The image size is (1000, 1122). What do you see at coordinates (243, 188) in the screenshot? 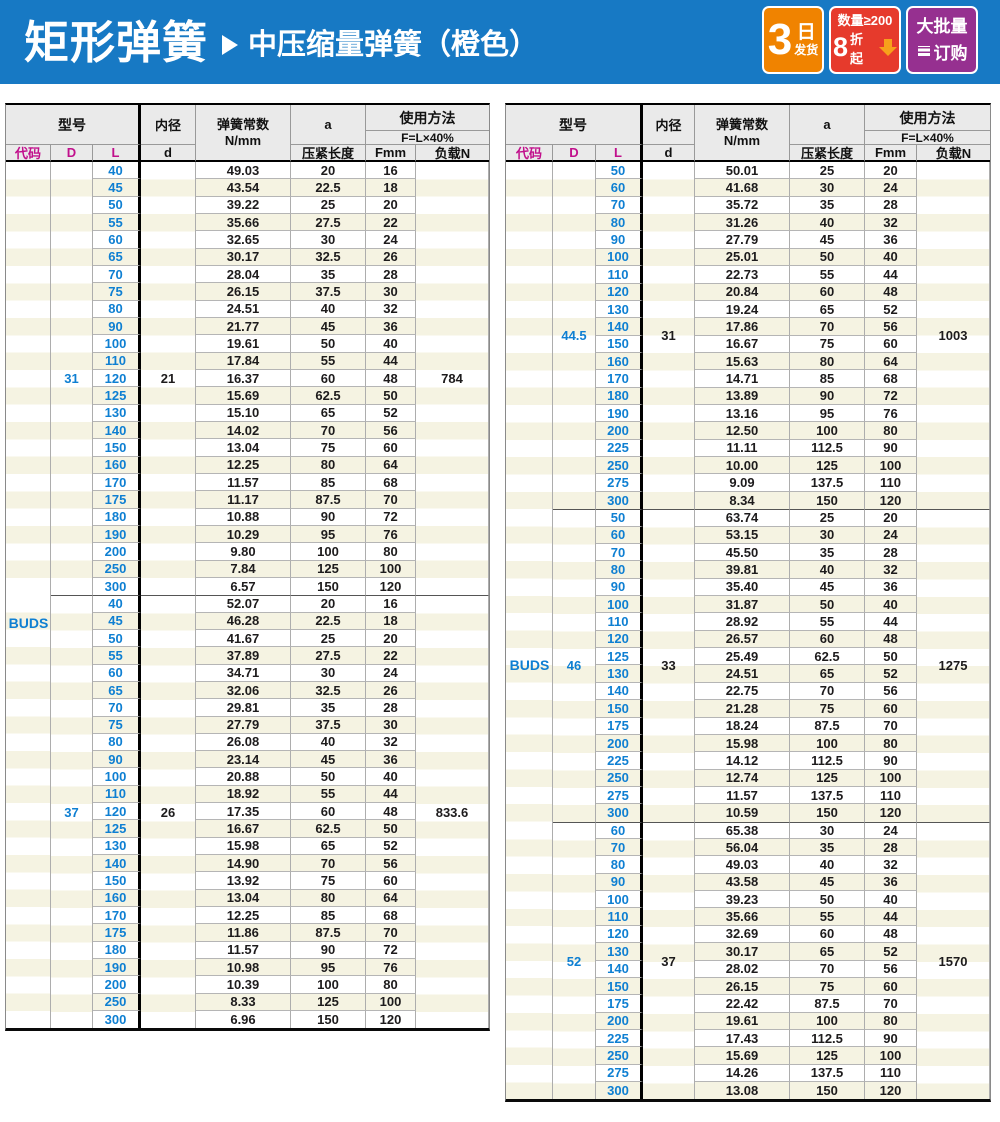
I see `cell-spring-rate: 43.54` at bounding box center [243, 188].